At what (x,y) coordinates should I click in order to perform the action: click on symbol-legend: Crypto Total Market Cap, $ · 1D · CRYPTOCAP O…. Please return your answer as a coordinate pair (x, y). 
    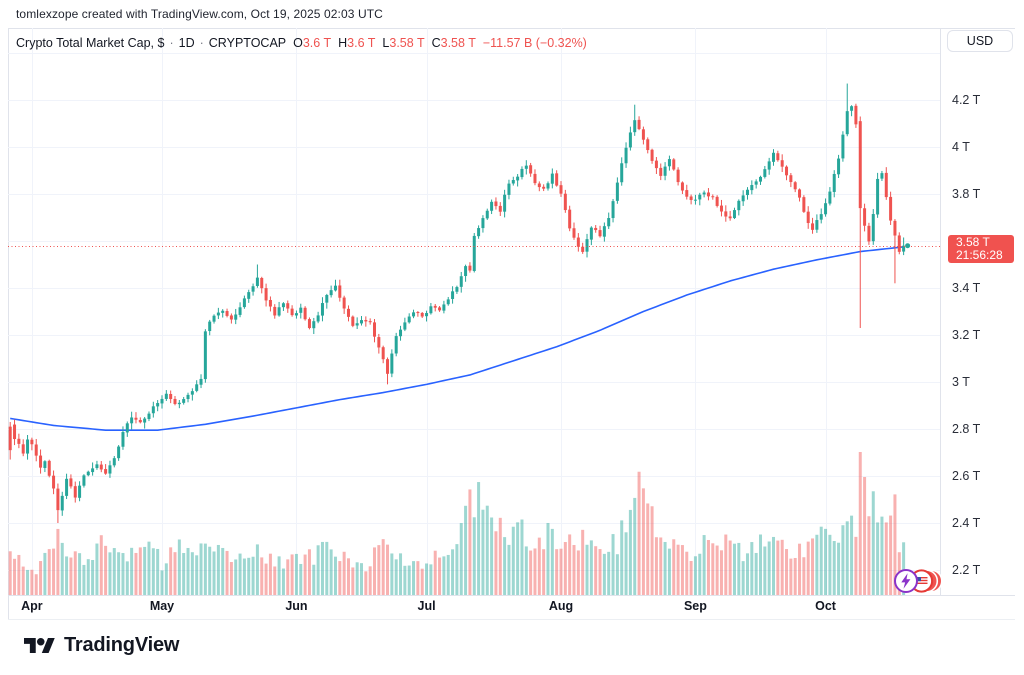
    Looking at the image, I should click on (301, 43).